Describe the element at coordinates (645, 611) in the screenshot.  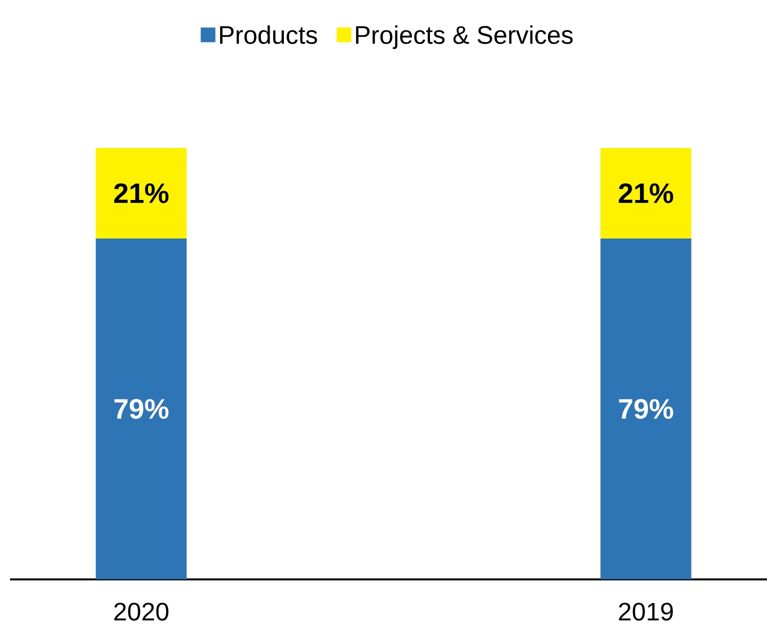
I see `x-tick-label: 2019` at that location.